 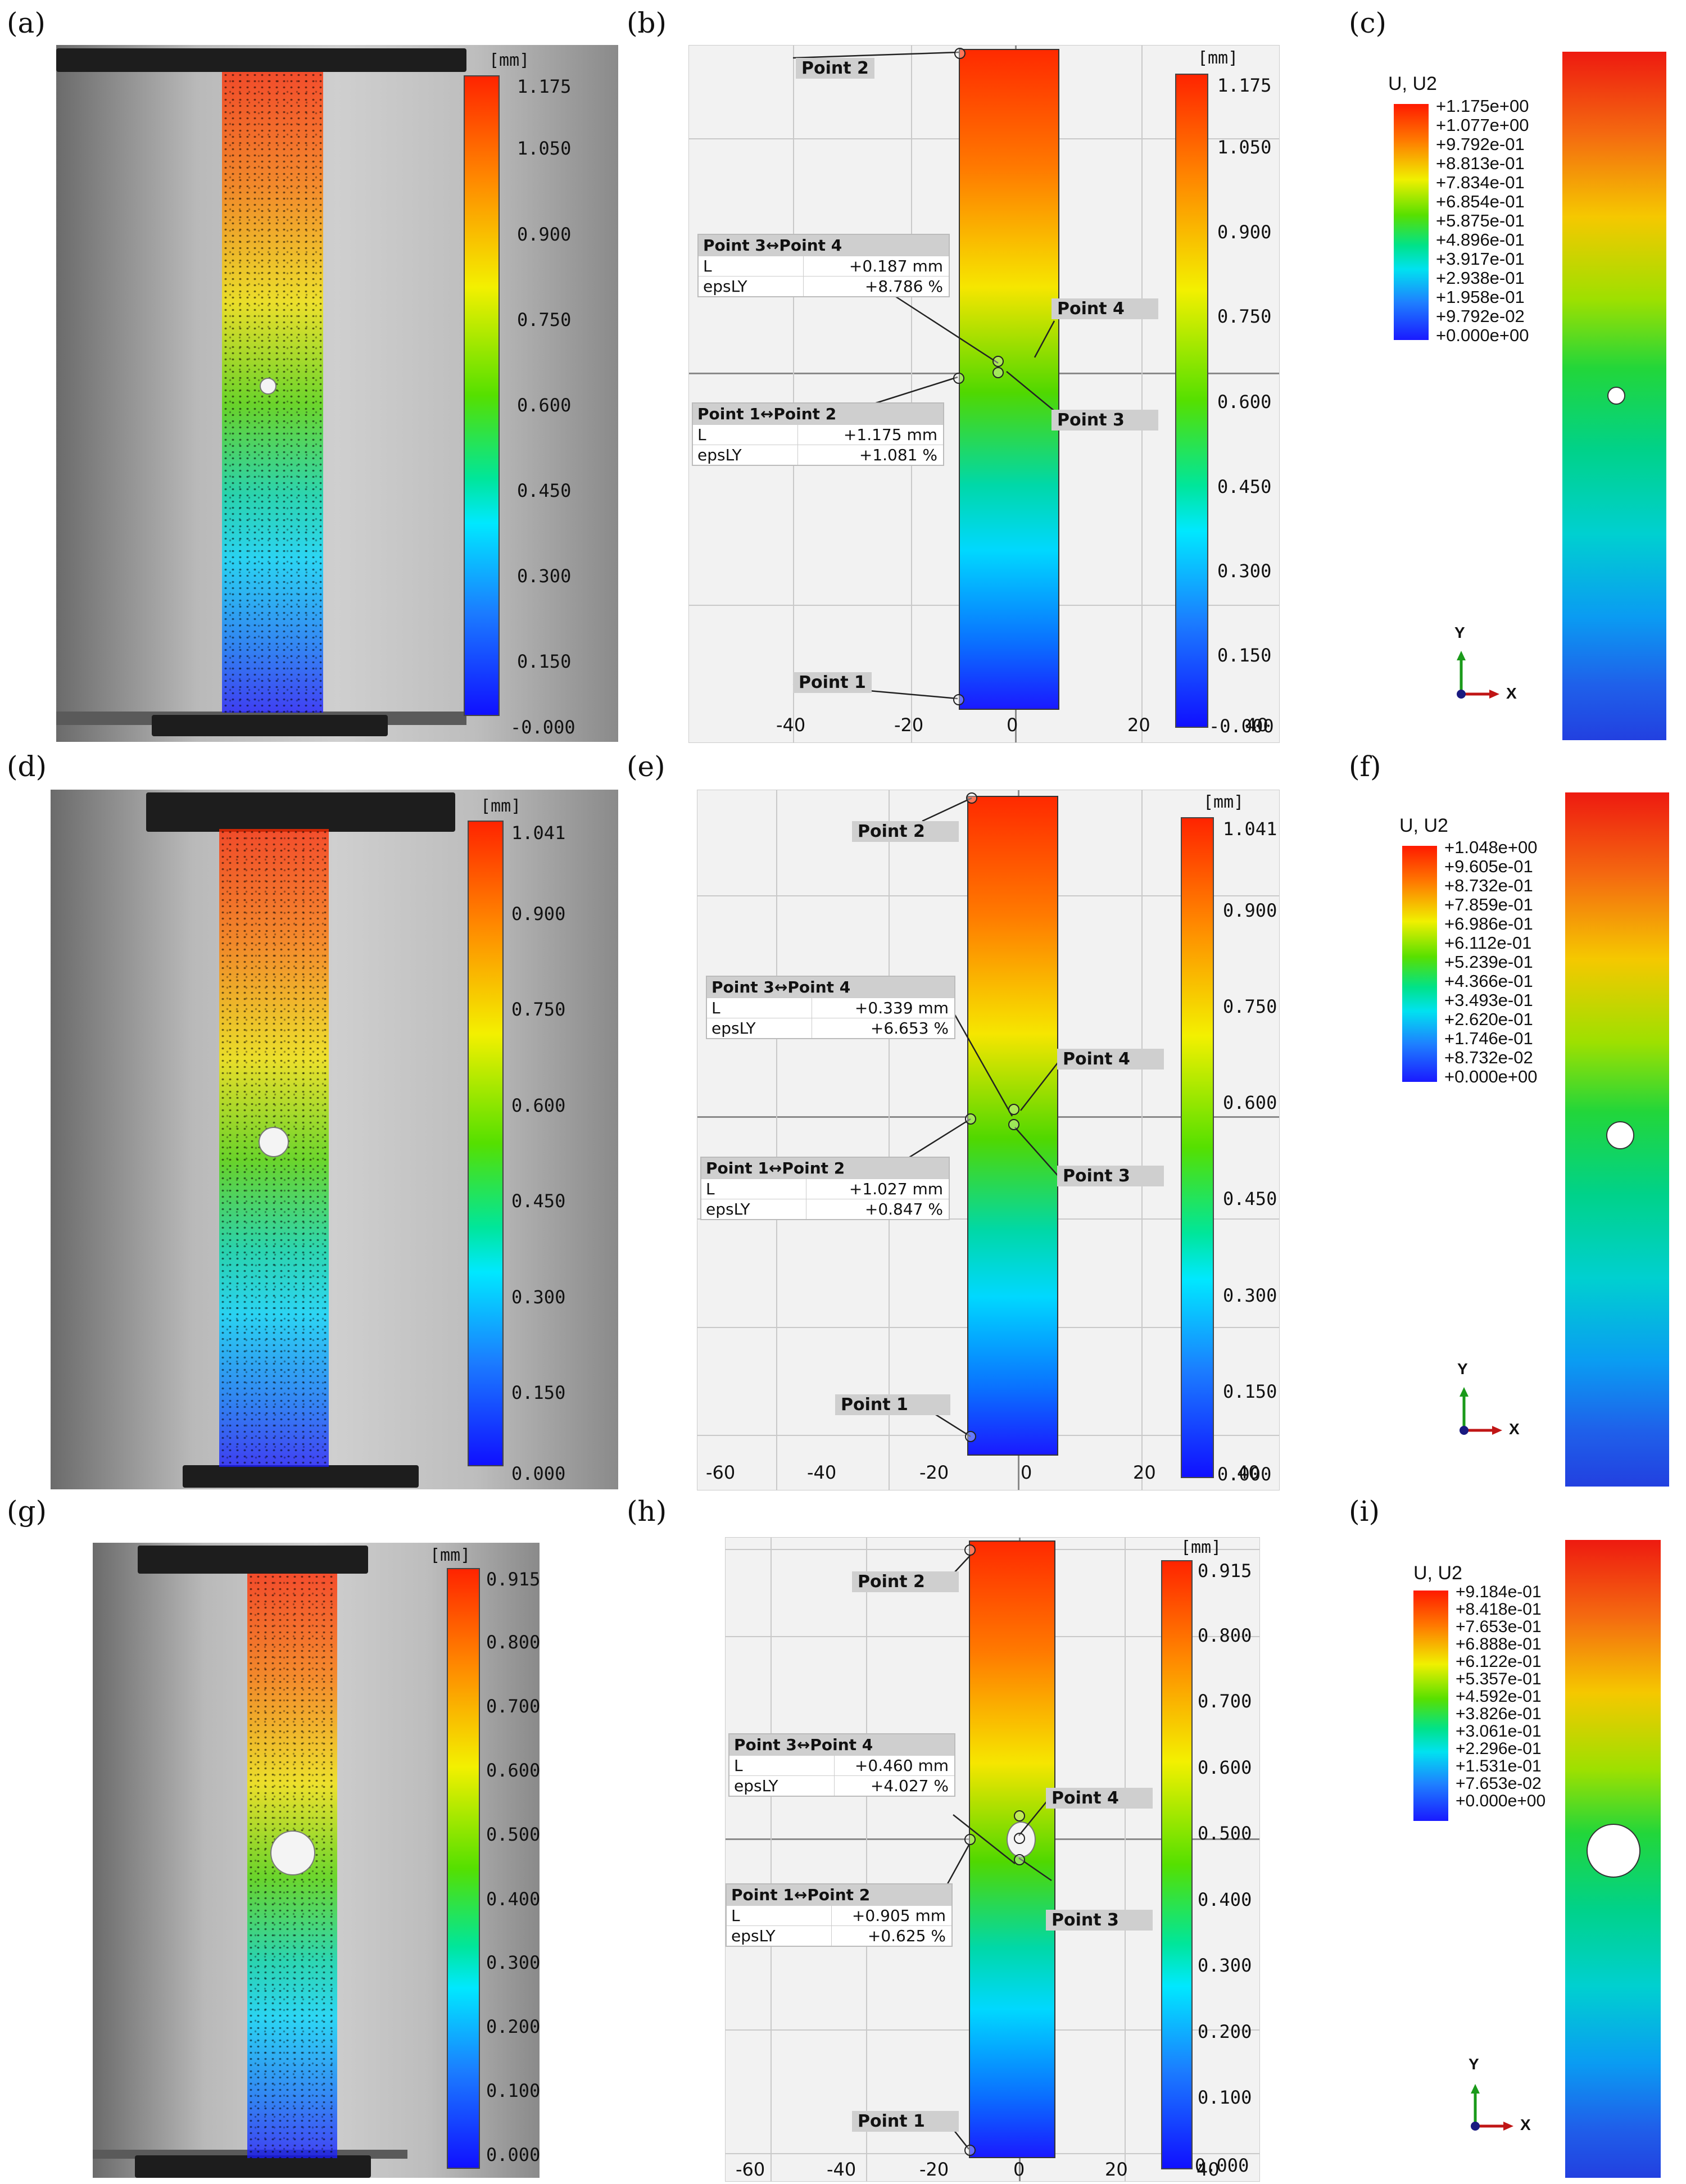 I want to click on scale-tick: 0.900, so click(x=1250, y=910).